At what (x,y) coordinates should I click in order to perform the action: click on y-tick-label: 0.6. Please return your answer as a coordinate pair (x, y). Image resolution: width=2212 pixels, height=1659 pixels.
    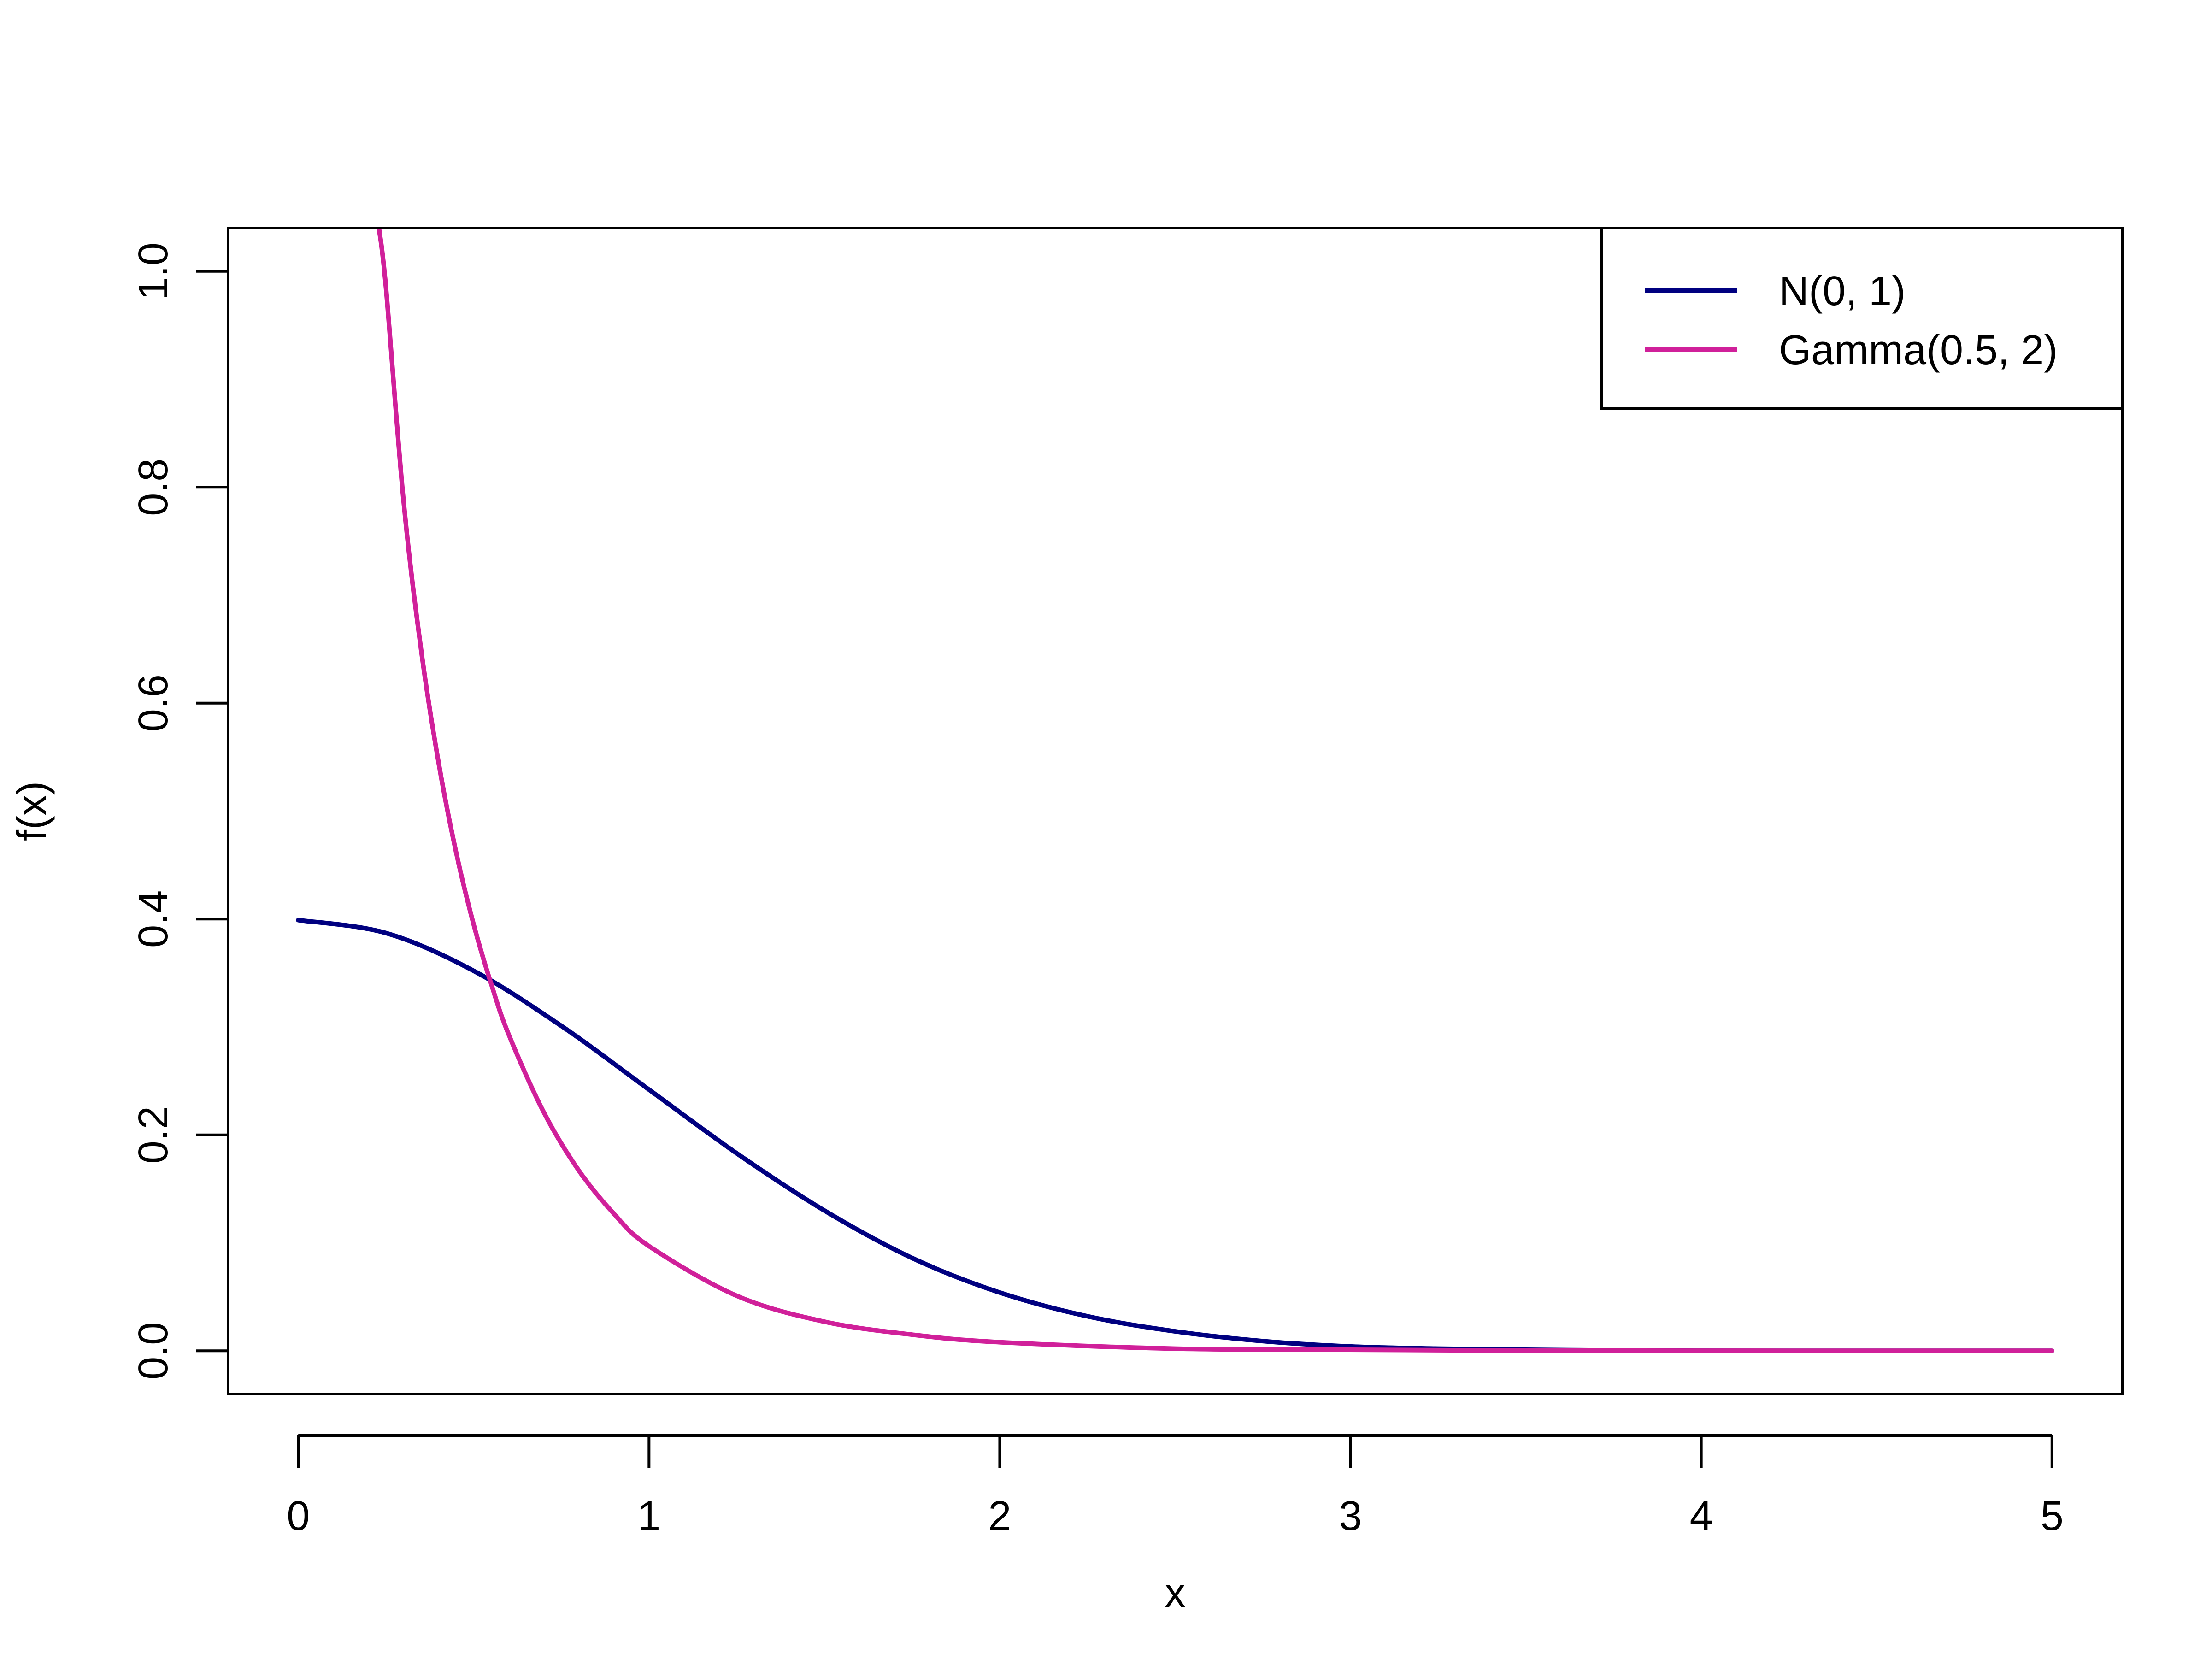
    Looking at the image, I should click on (153, 703).